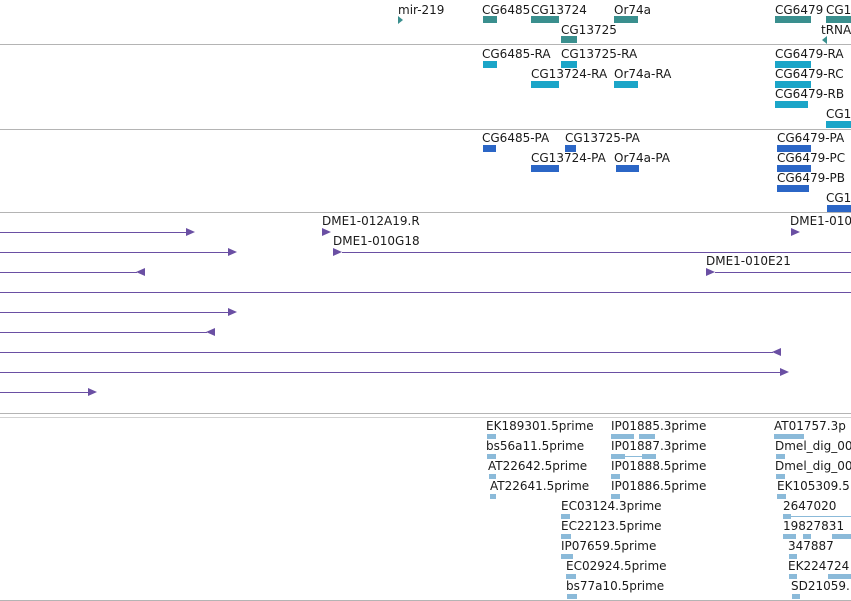 This screenshot has width=851, height=601. What do you see at coordinates (540, 426) in the screenshot?
I see `est-label: EK189301.5prime` at bounding box center [540, 426].